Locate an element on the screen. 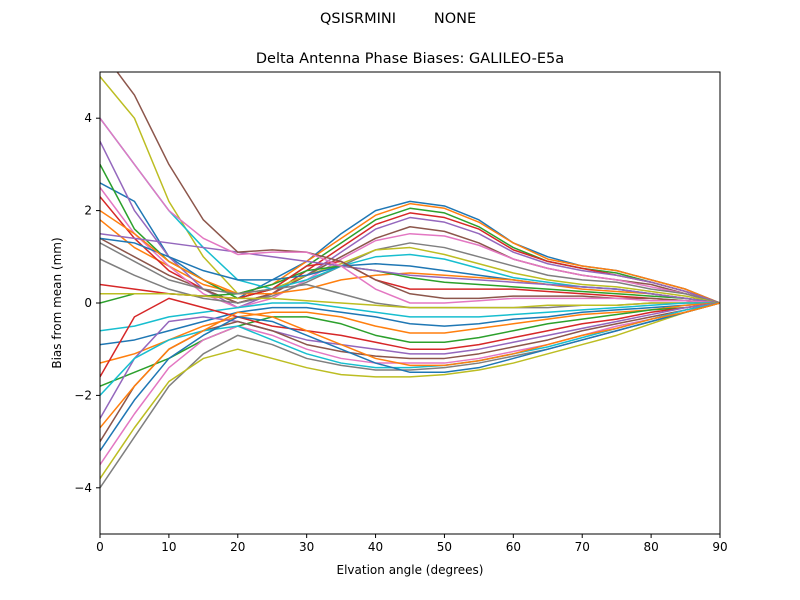 The width and height of the screenshot is (800, 600). x-tick-label: 80 is located at coordinates (650, 547).